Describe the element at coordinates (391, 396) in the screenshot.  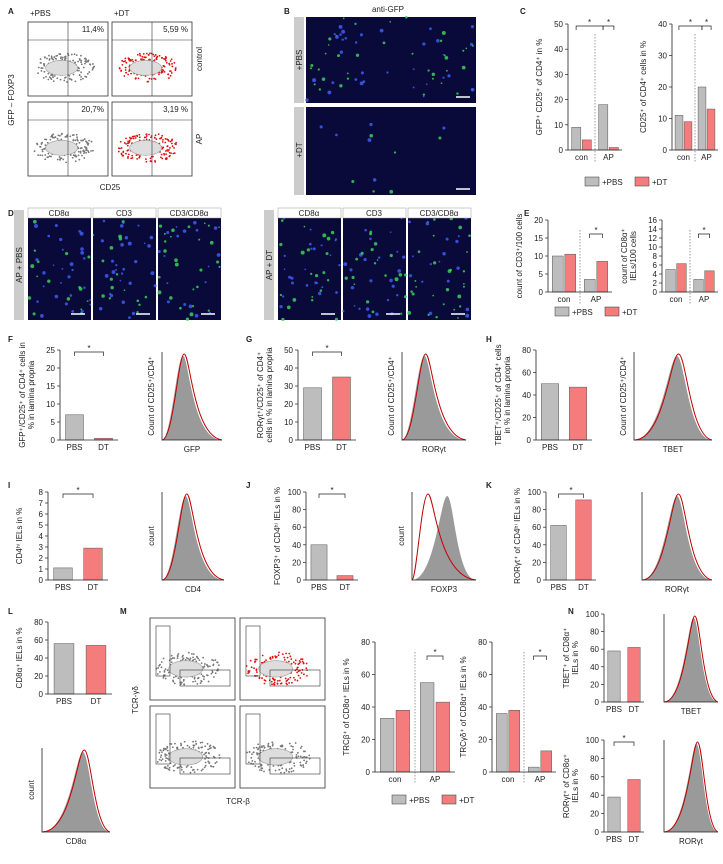
I see `axis-label: Count of CD25⁺/CD4⁺` at that location.